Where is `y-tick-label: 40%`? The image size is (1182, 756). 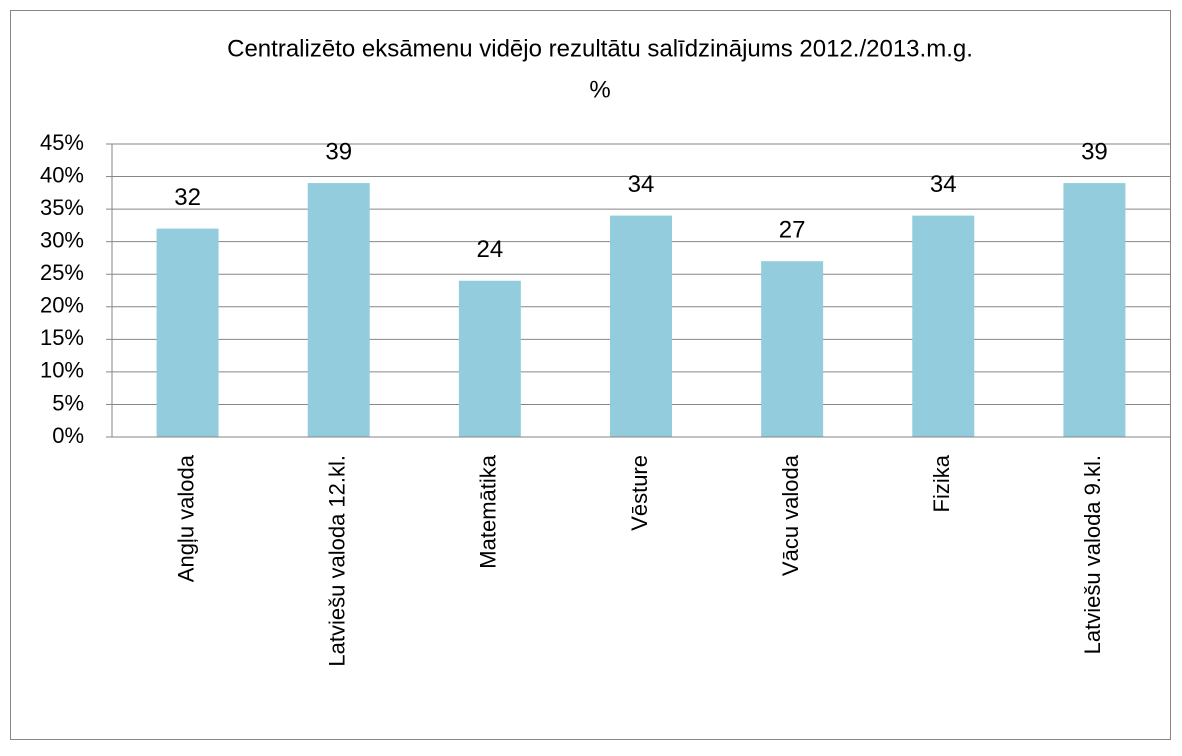
y-tick-label: 40% is located at coordinates (62, 174).